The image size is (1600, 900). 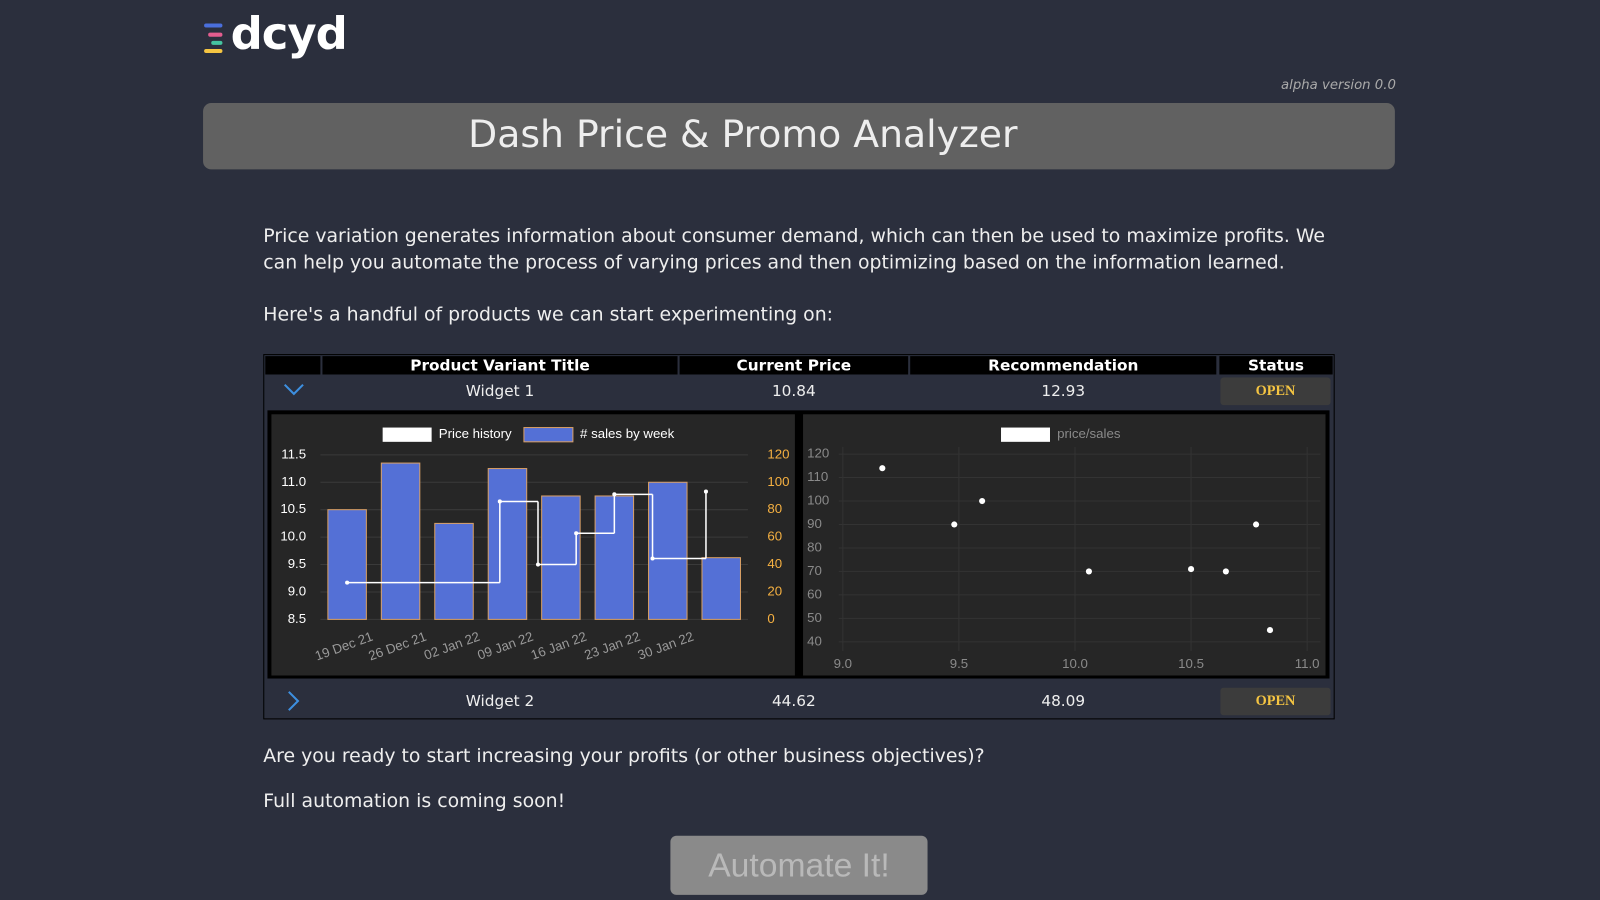 What do you see at coordinates (778, 481) in the screenshot?
I see `y2-tick-label: 100` at bounding box center [778, 481].